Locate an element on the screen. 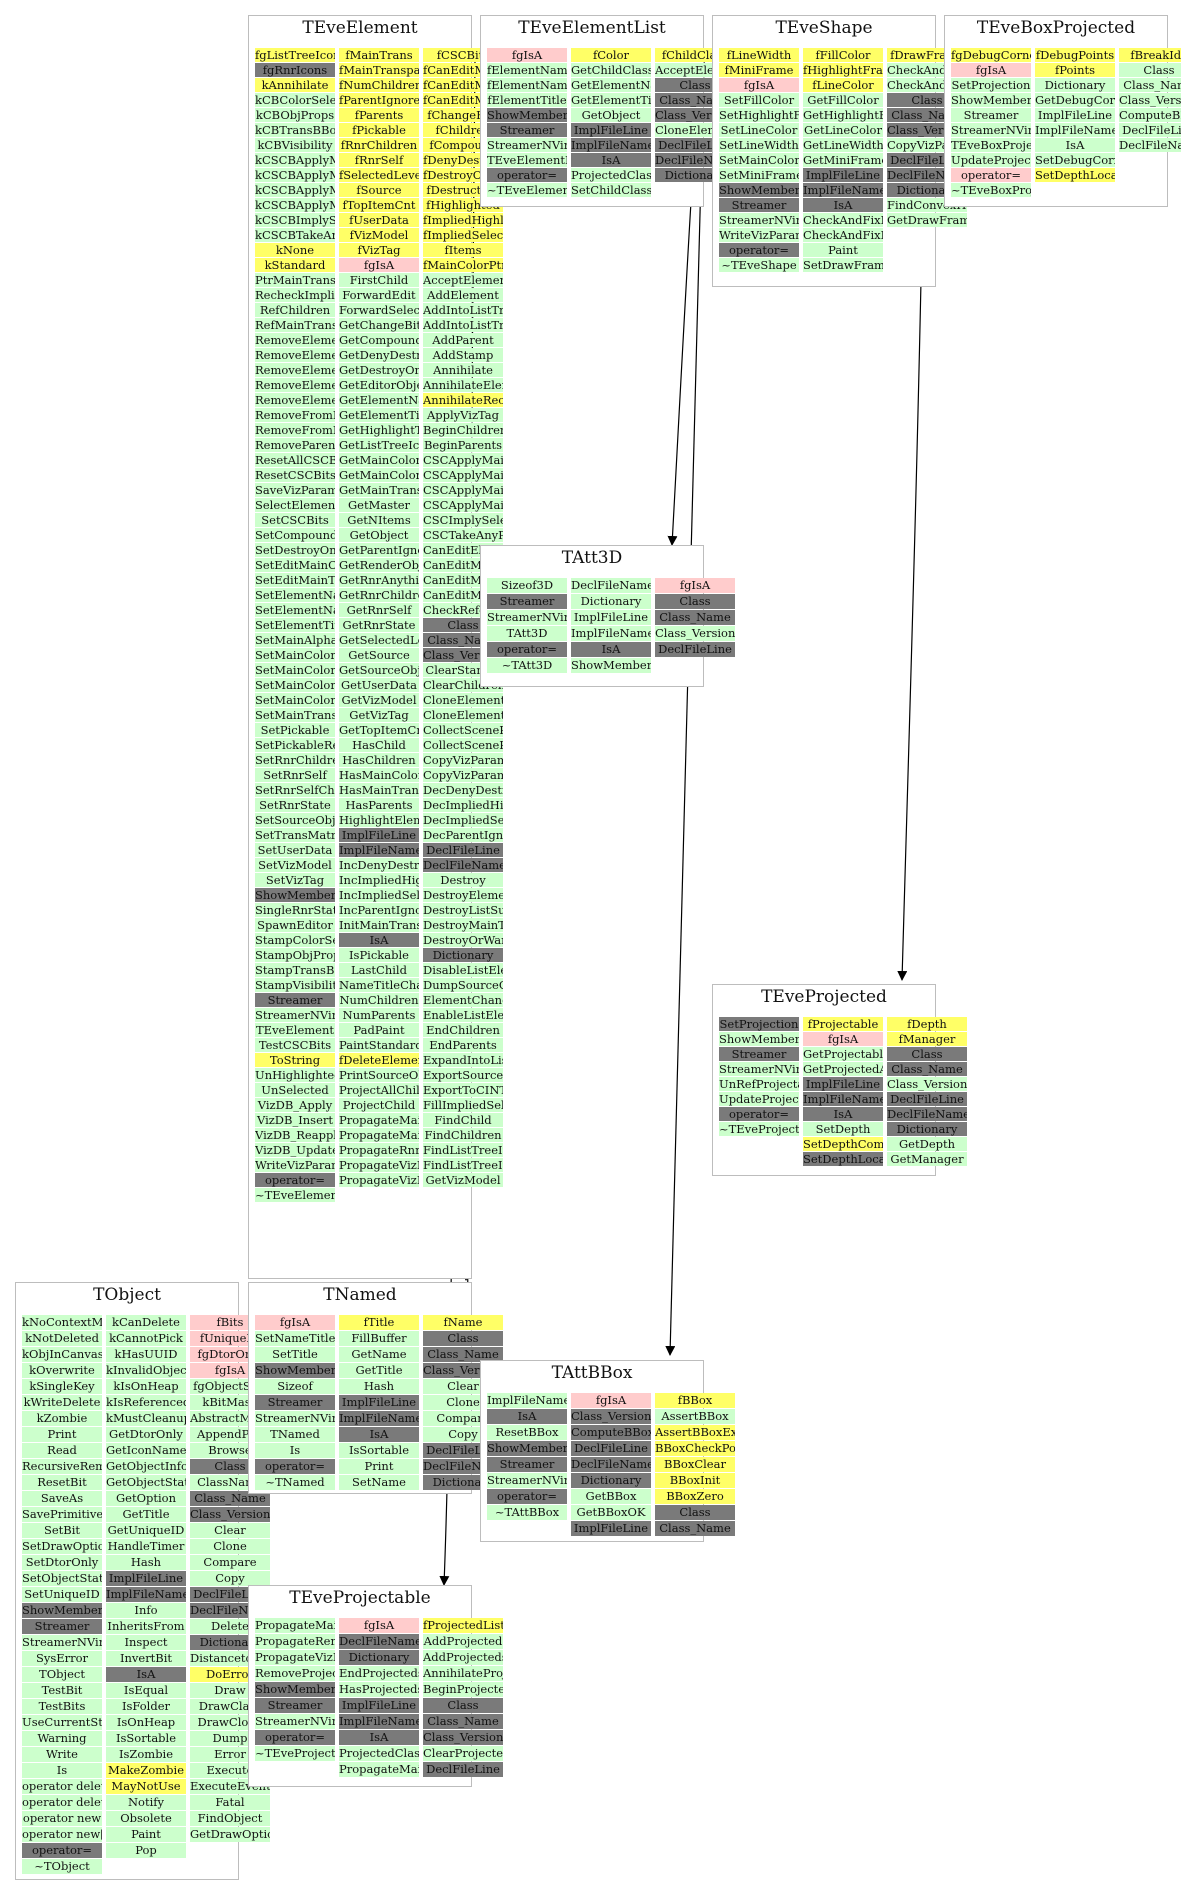 Image resolution: width=1181 pixels, height=1888 pixels. member-entry: ApplyVizTag is located at coordinates (463, 415).